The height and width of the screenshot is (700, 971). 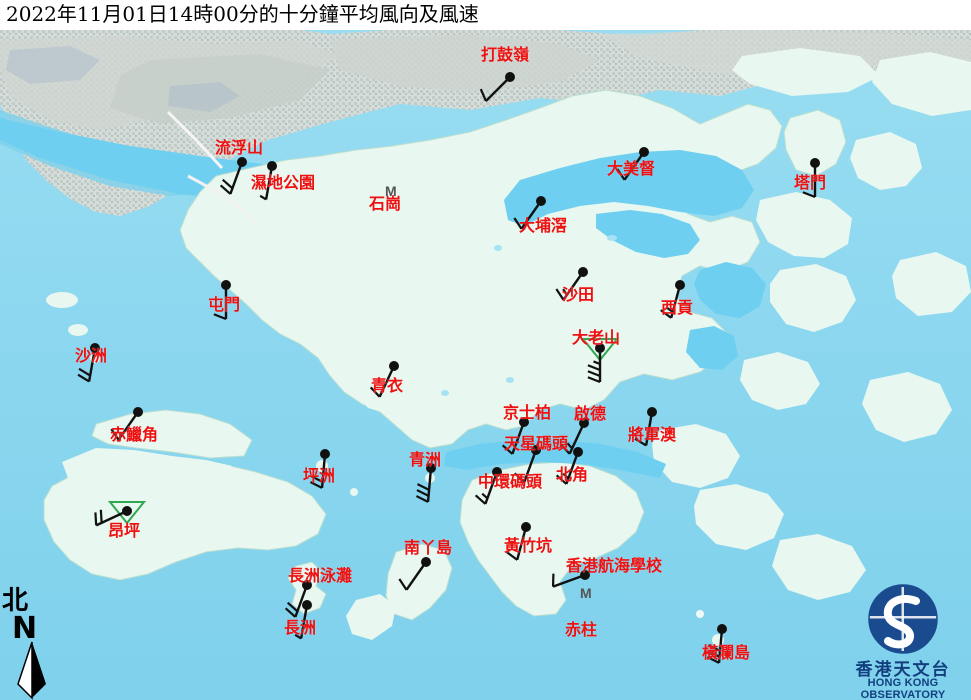 What do you see at coordinates (242, 14) in the screenshot?
I see `page-title: 2022年11月01日14時00分的十分鐘平均風向及風速` at bounding box center [242, 14].